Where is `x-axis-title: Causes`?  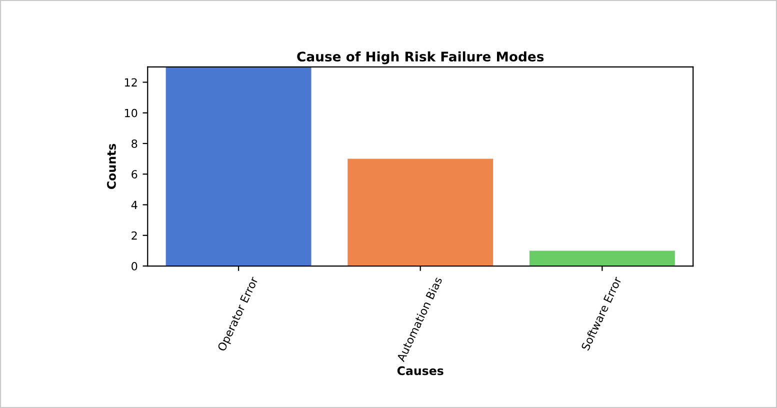 x-axis-title: Causes is located at coordinates (420, 371).